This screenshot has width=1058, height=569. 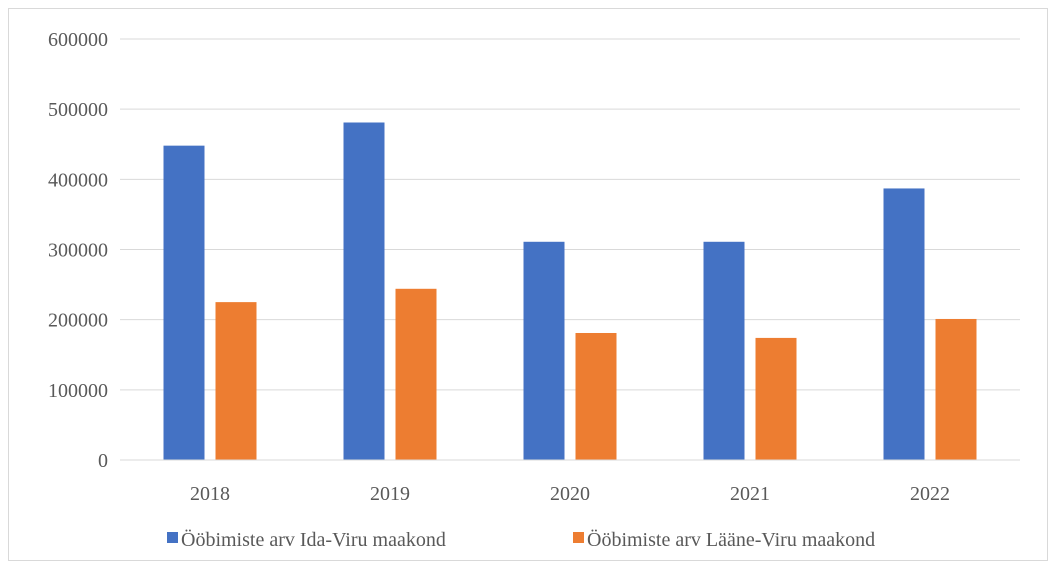 What do you see at coordinates (78, 40) in the screenshot?
I see `y-tick-label: 600000` at bounding box center [78, 40].